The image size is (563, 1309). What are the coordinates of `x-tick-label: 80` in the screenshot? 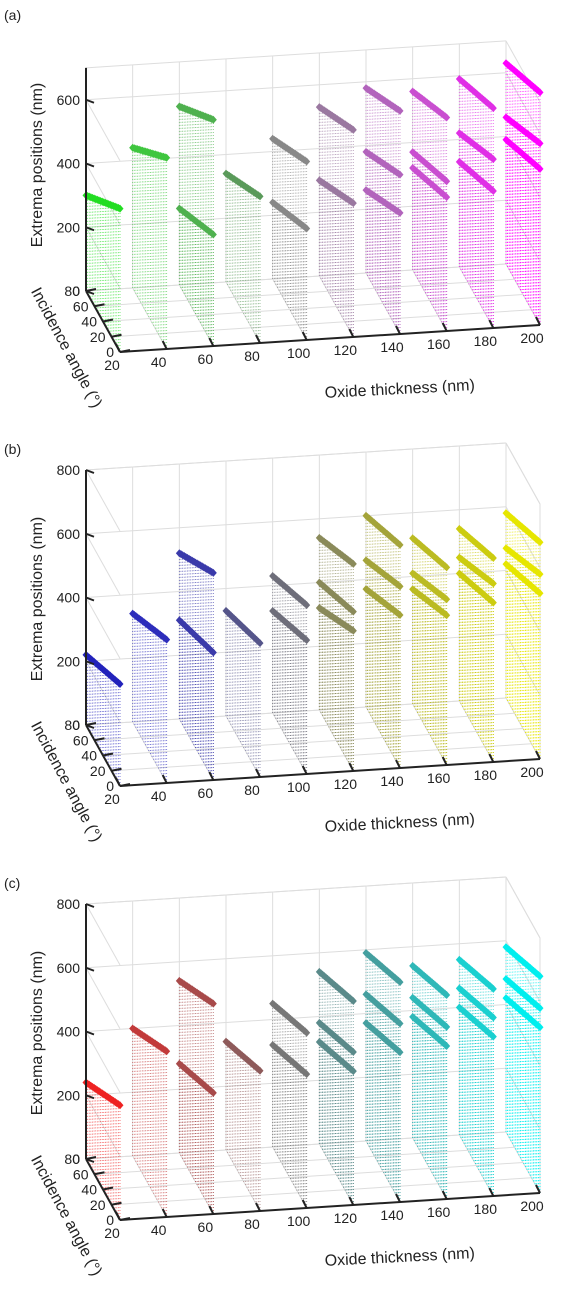 It's located at (252, 790).